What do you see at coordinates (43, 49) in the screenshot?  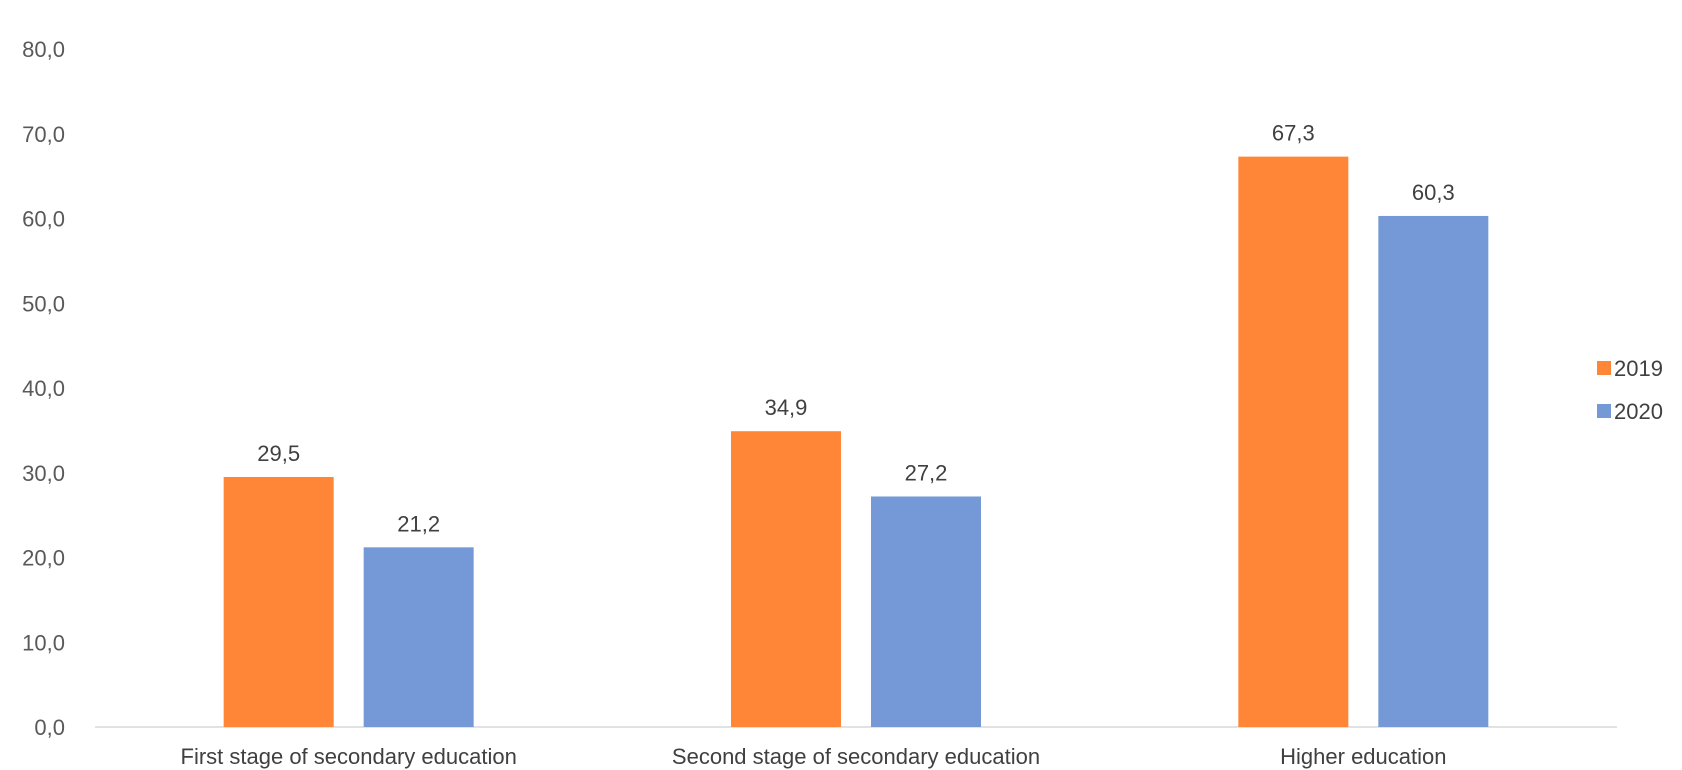 I see `y-tick-label: 80,0` at bounding box center [43, 49].